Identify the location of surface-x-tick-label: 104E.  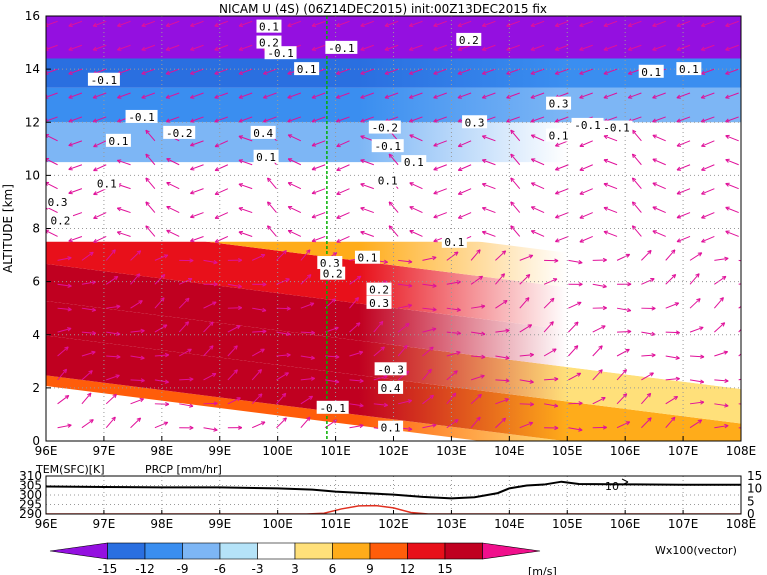
(509, 524).